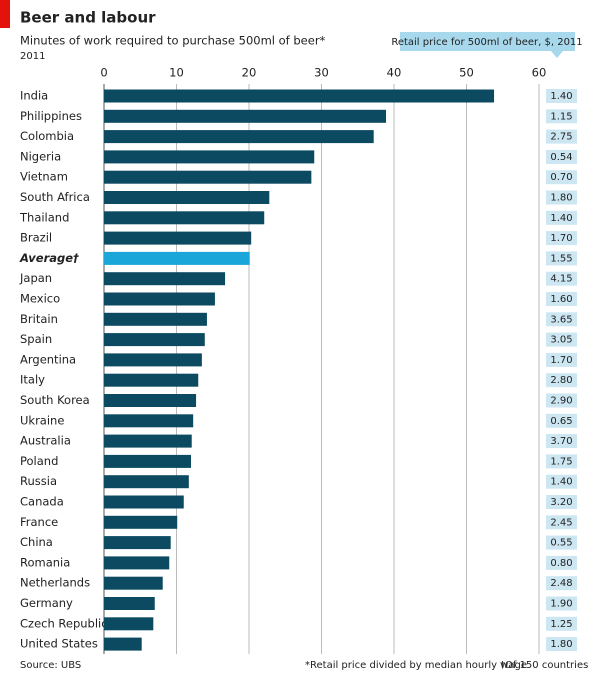  Describe the element at coordinates (35, 278) in the screenshot. I see `y-tick-label: Japan` at that location.